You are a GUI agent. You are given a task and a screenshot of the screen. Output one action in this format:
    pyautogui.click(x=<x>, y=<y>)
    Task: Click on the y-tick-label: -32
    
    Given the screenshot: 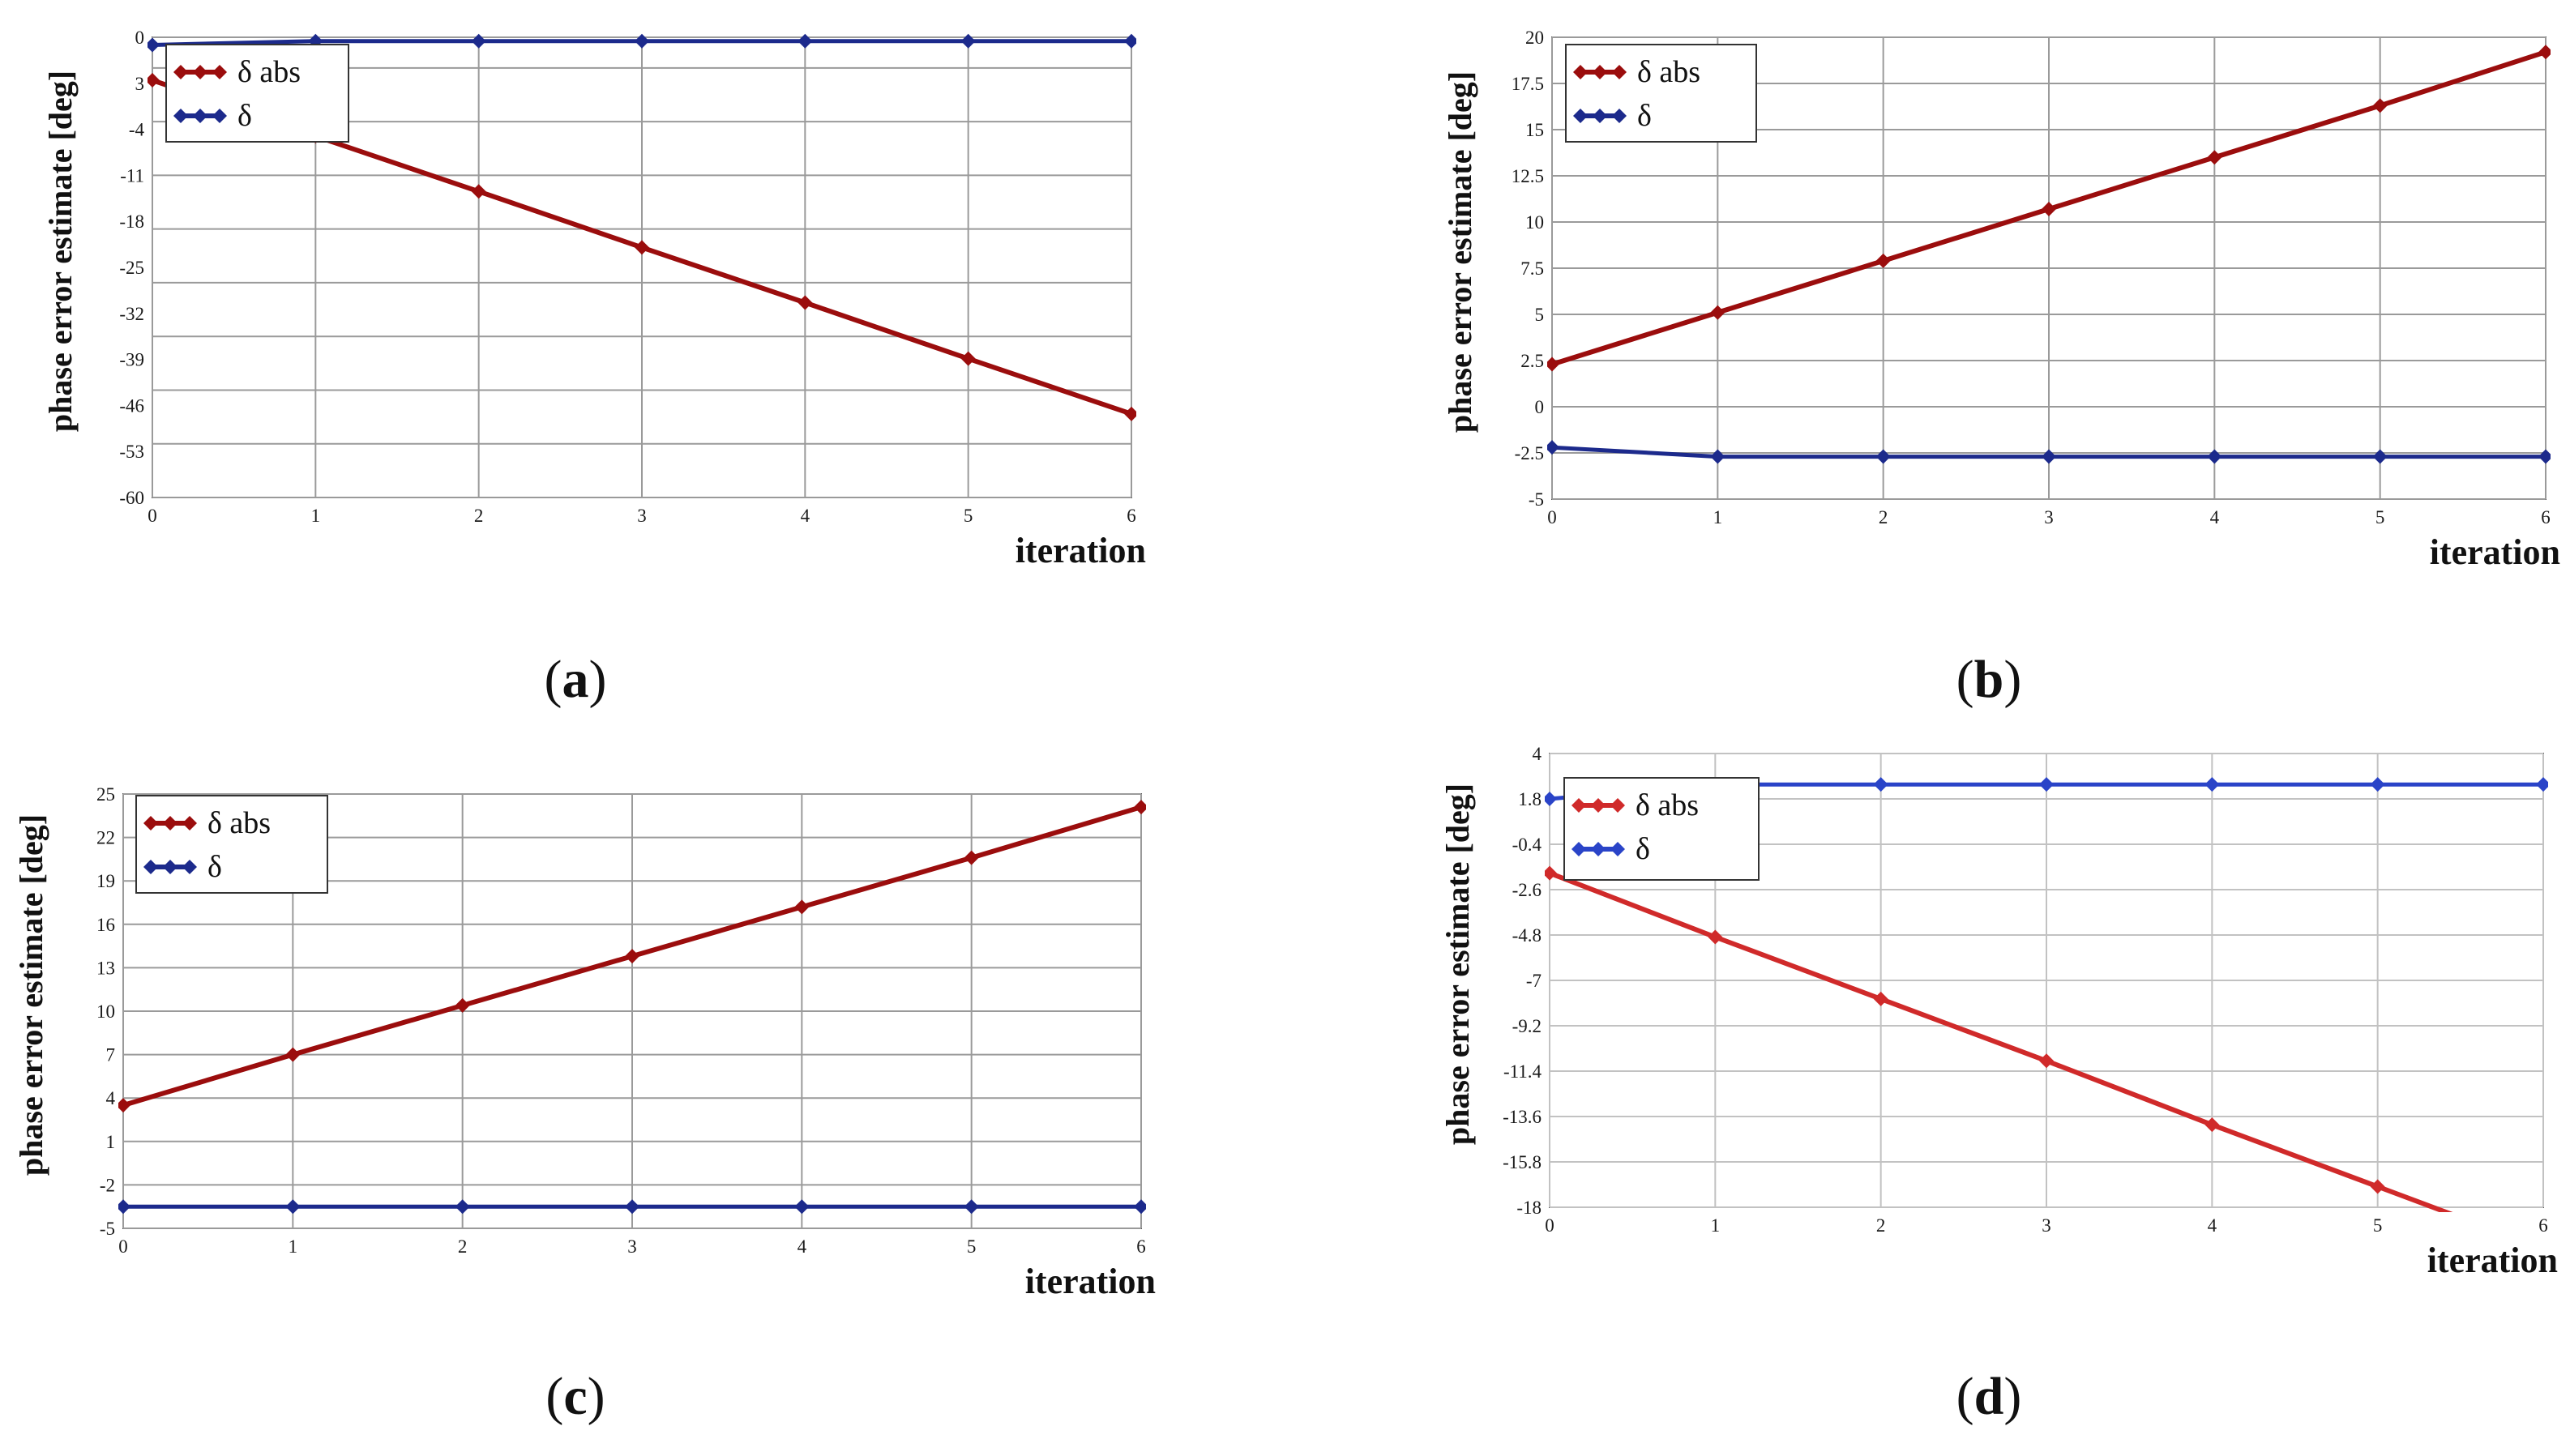 What is the action you would take?
    pyautogui.click(x=131, y=314)
    